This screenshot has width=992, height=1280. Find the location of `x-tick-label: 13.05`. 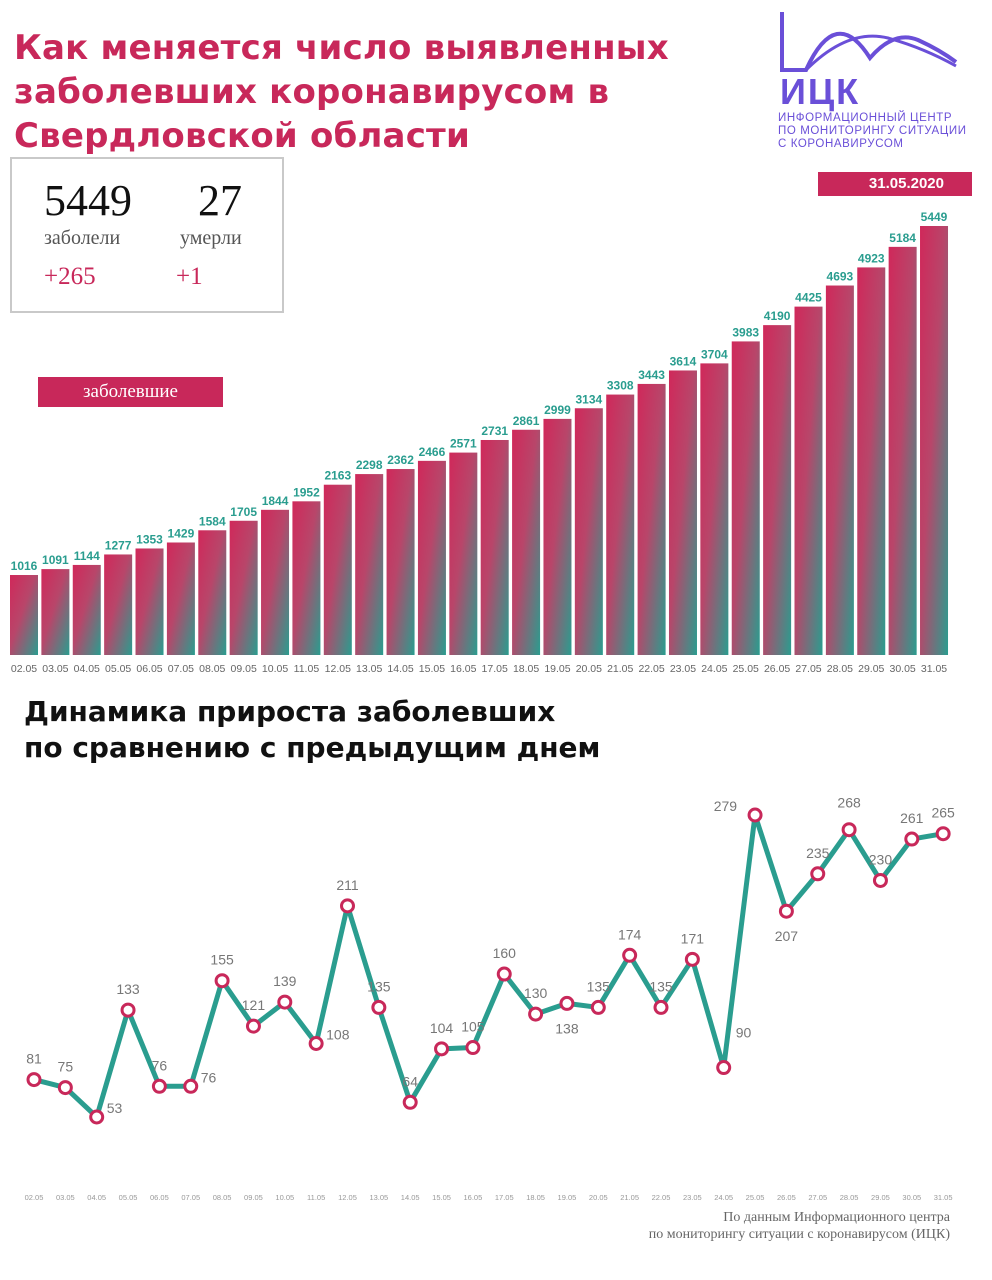

x-tick-label: 13.05 is located at coordinates (378, 1197).